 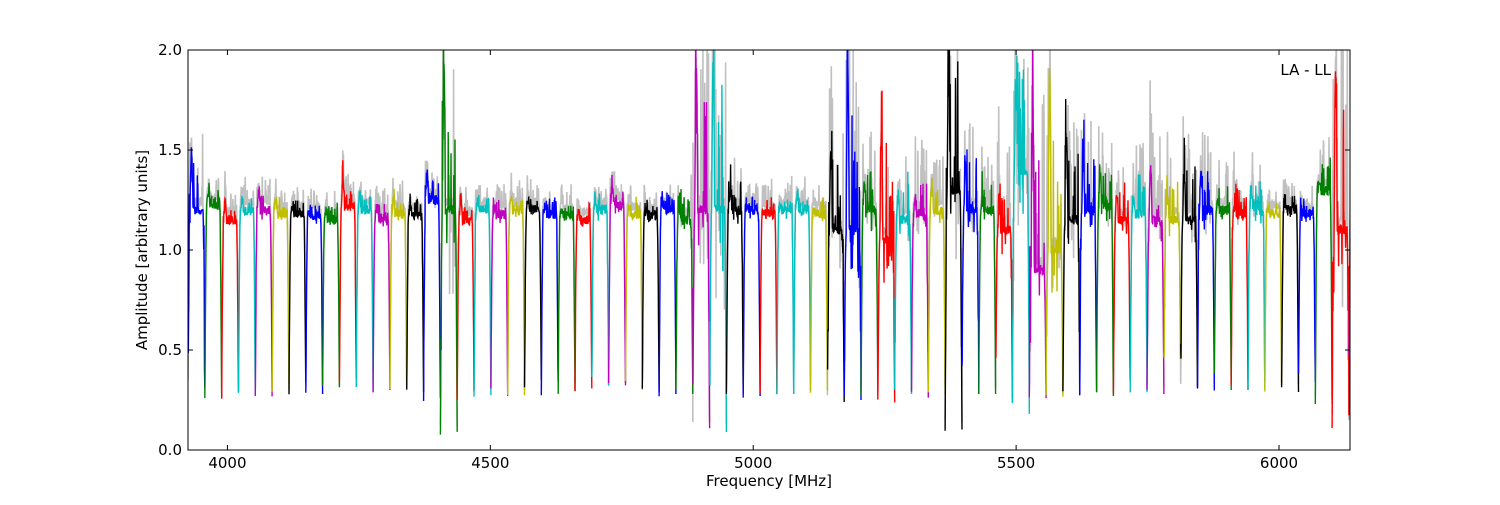 What do you see at coordinates (753, 463) in the screenshot?
I see `x-tick-label: 5000` at bounding box center [753, 463].